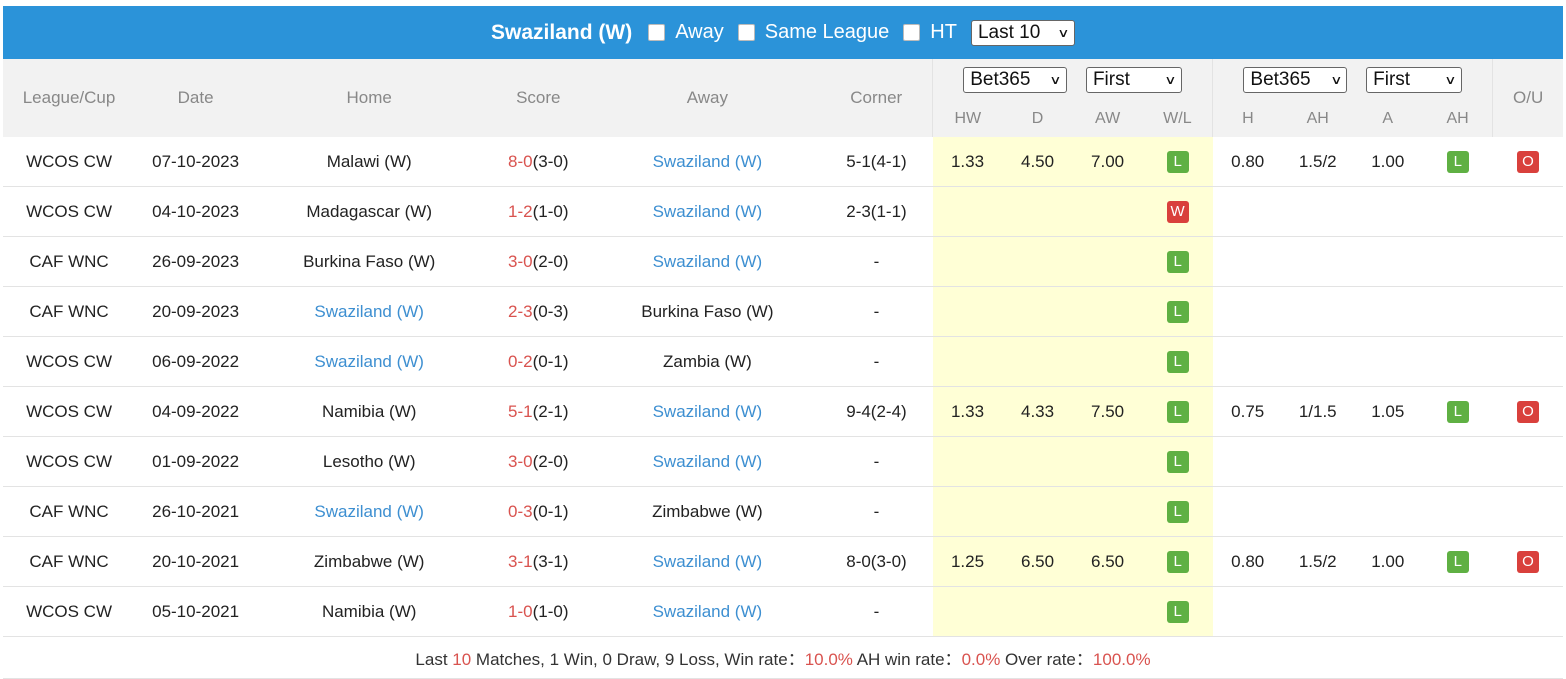 The image size is (1566, 679). I want to click on ah-away-odds, so click(1387, 611).